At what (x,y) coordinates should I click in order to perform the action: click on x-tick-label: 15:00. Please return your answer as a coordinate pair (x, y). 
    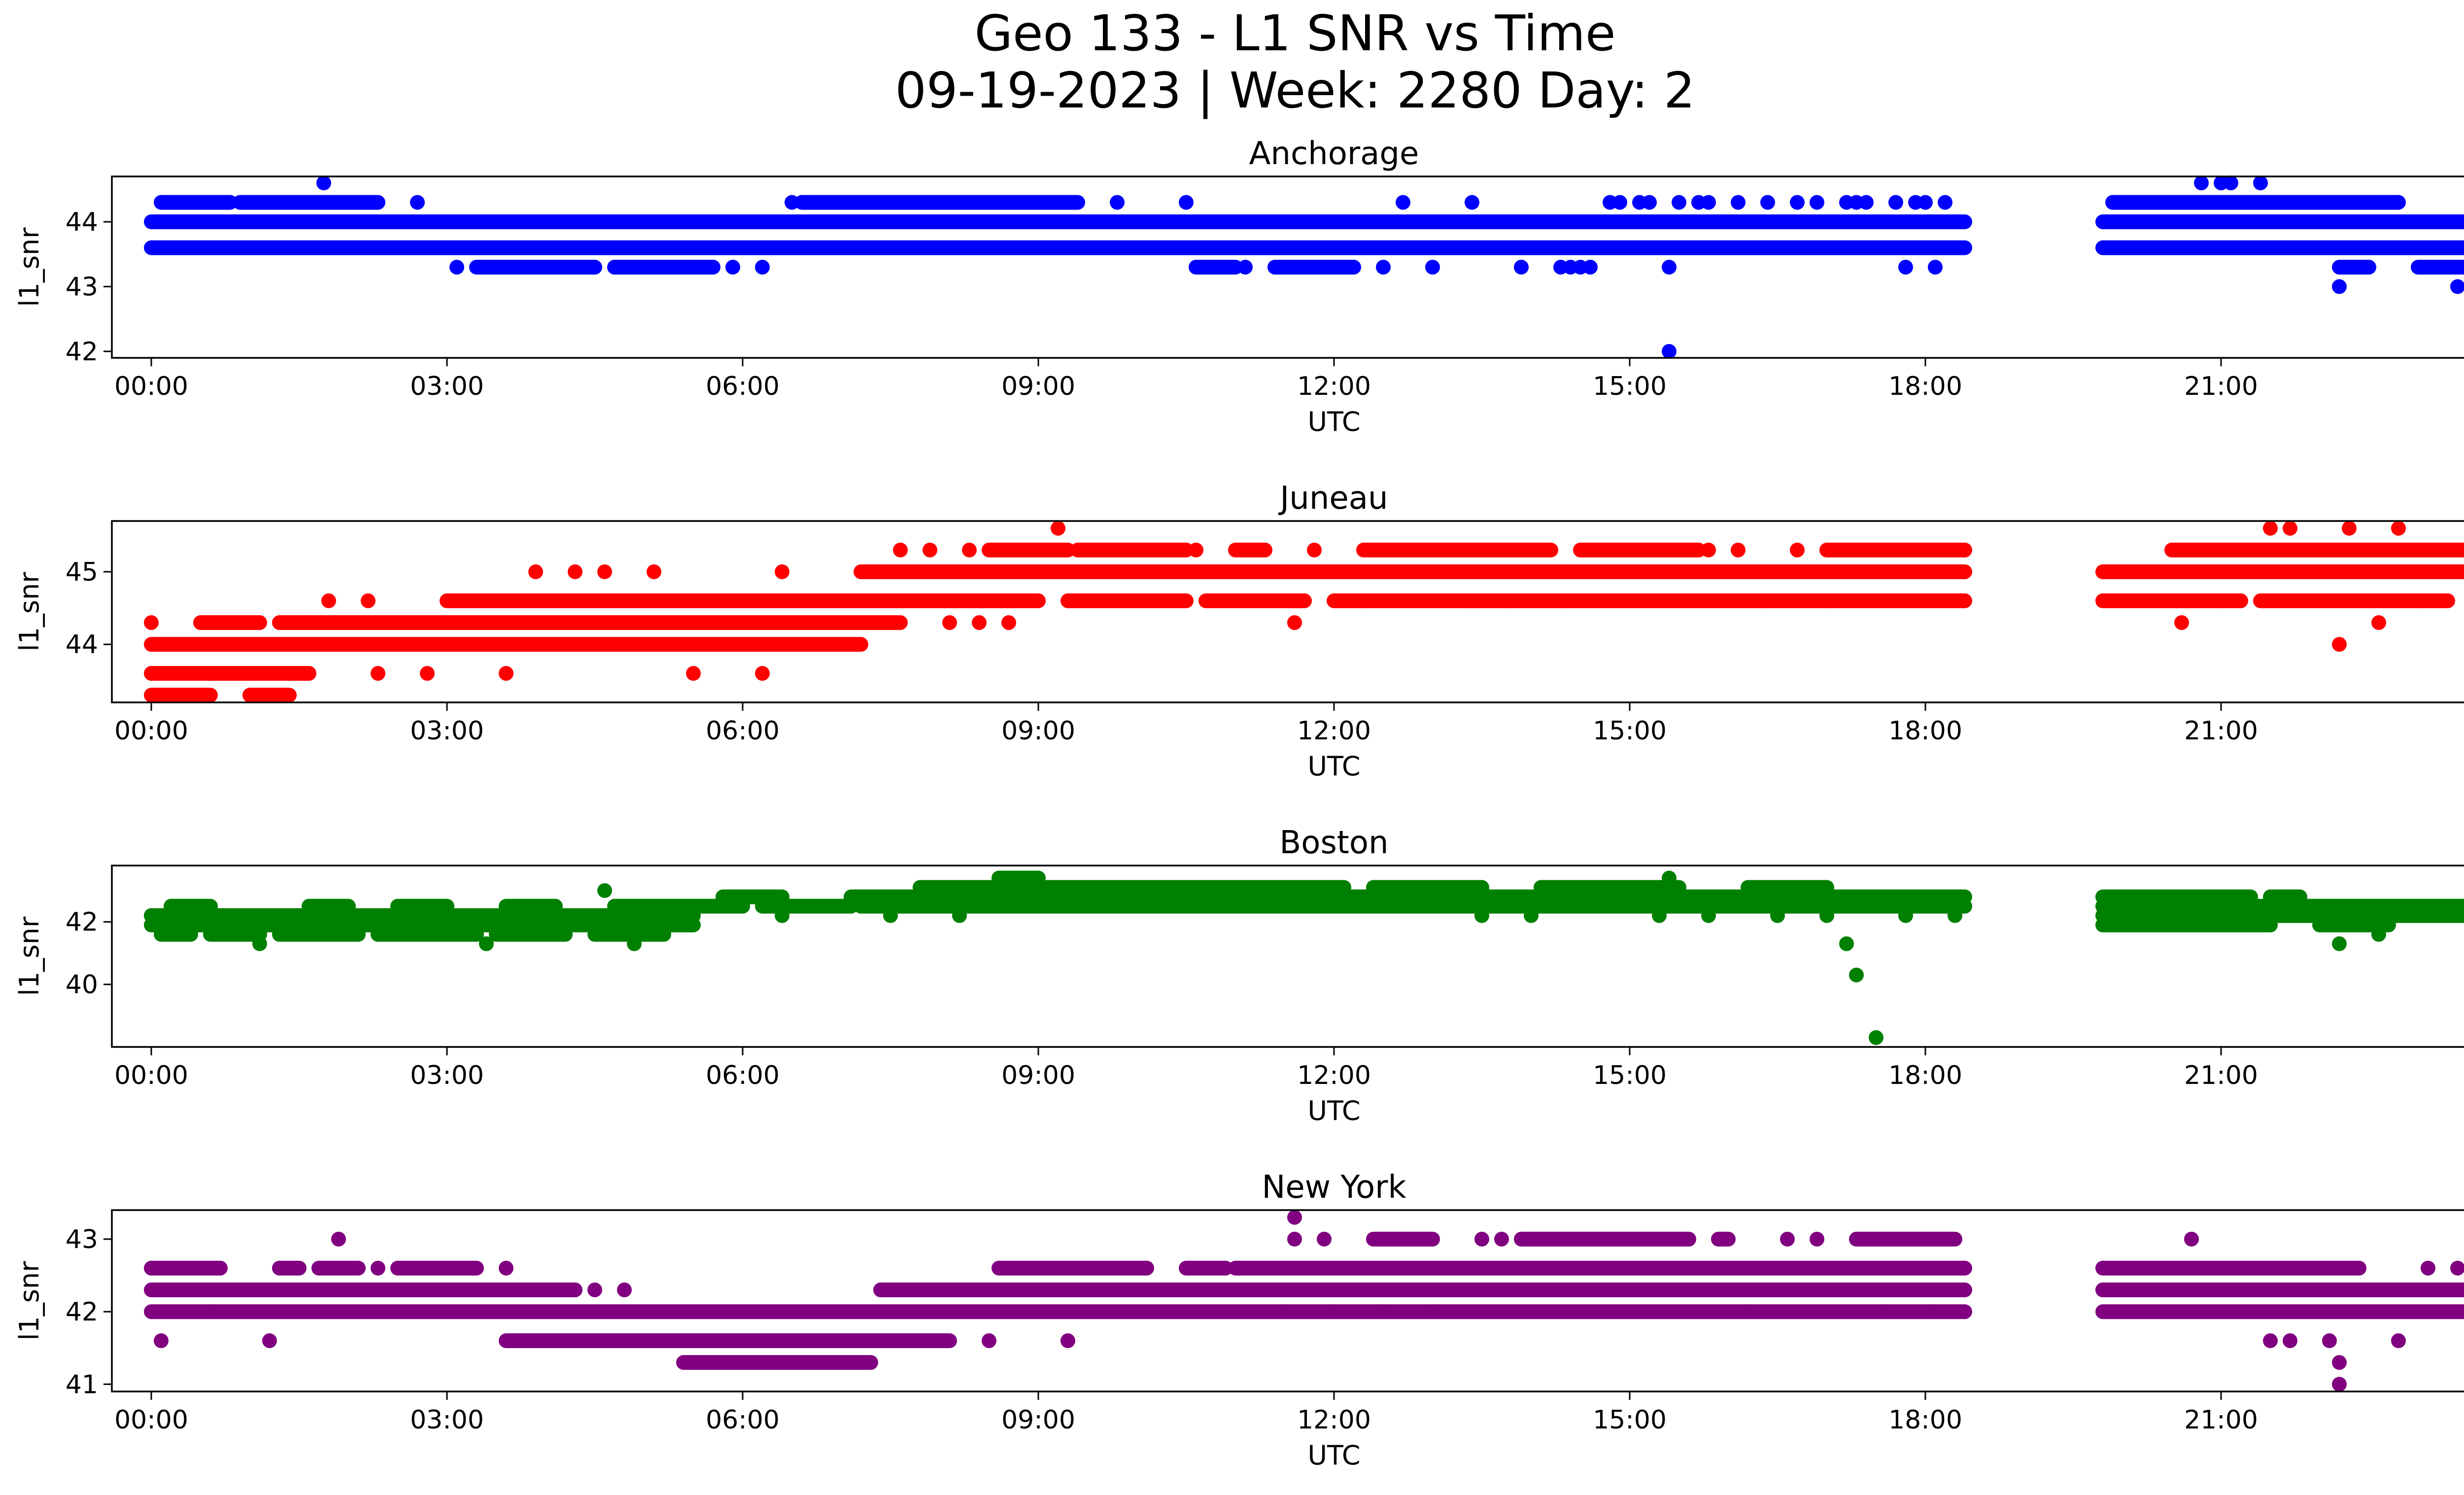
    Looking at the image, I should click on (1630, 731).